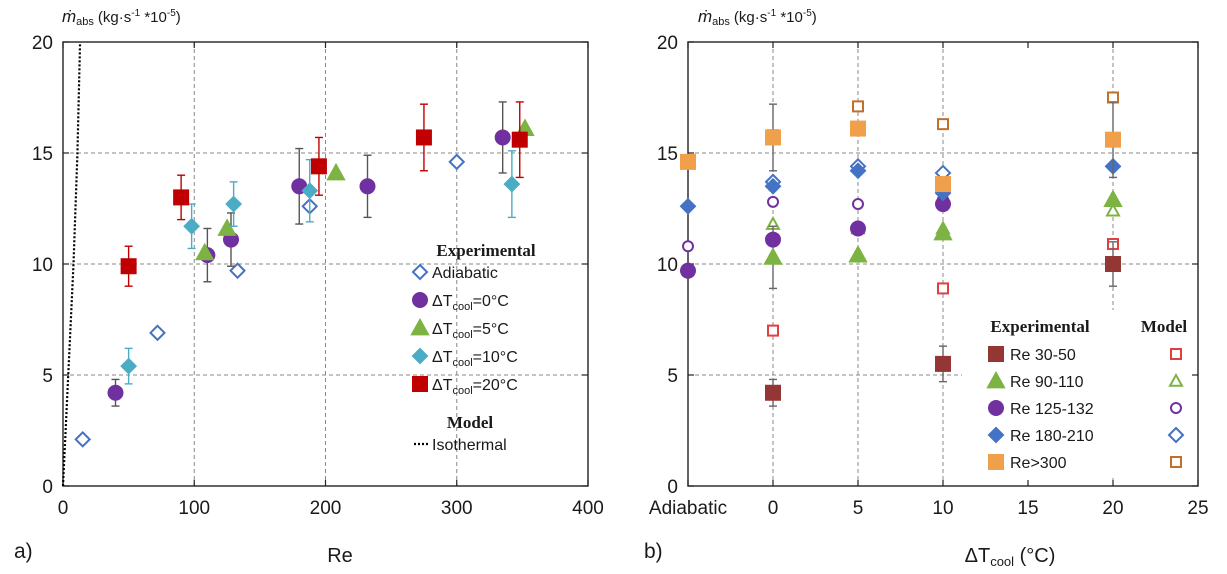  What do you see at coordinates (465, 273) in the screenshot?
I see `legend-label-0: Adiabatic` at bounding box center [465, 273].